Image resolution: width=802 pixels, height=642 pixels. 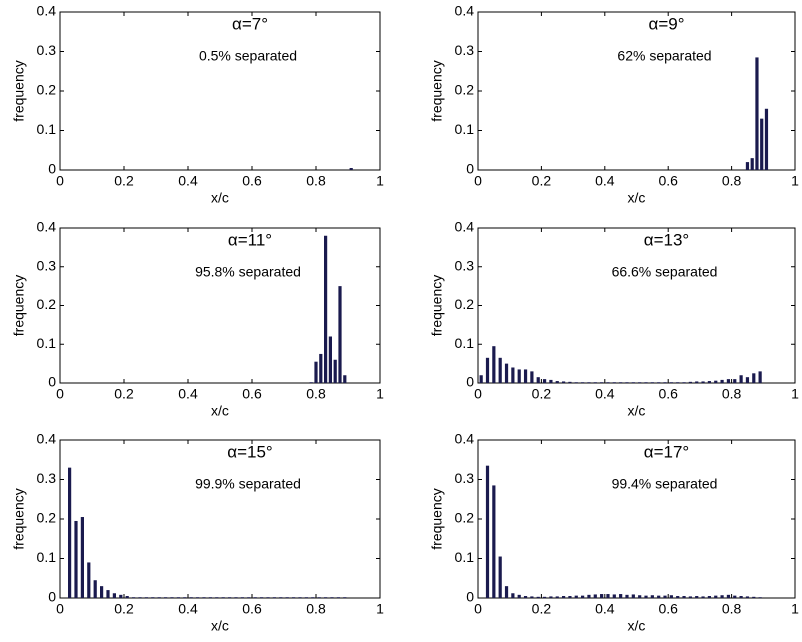 What do you see at coordinates (220, 411) in the screenshot?
I see `x-axis-label: x/c` at bounding box center [220, 411].